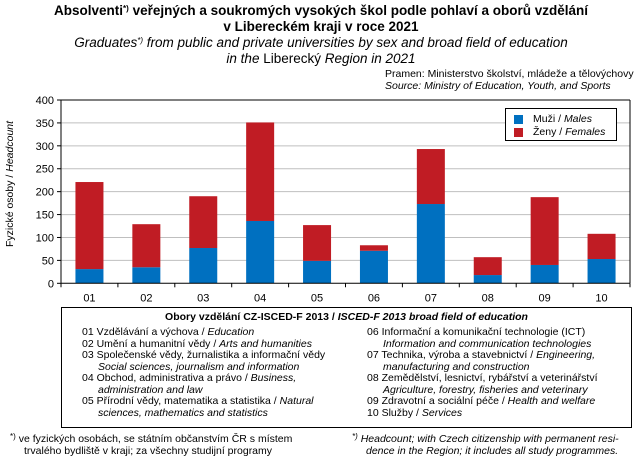 The image size is (642, 468). I want to click on field-en-cont: manufacturing and construction, so click(456, 366).